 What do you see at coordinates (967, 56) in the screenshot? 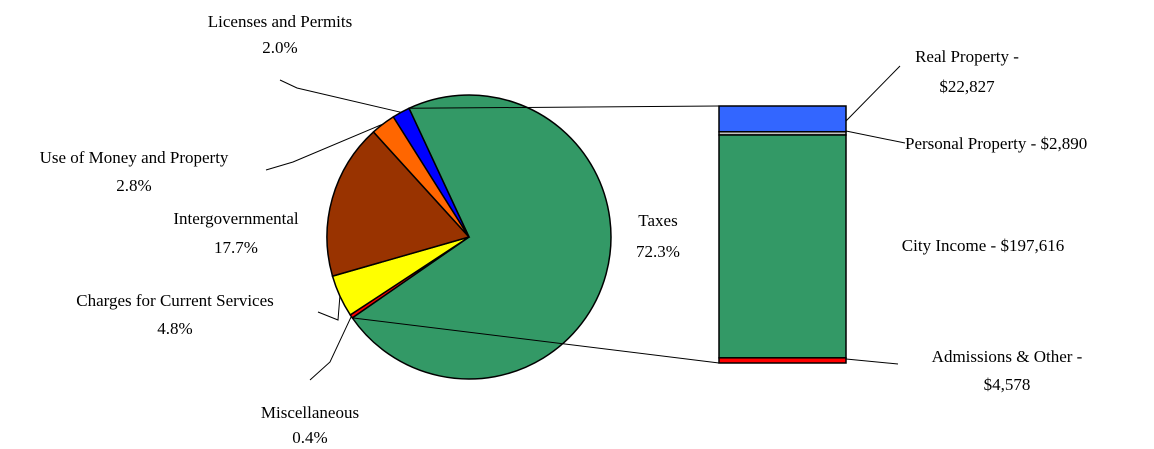
I see `bar-label-real-property-22-827-line1: Real Property -` at bounding box center [967, 56].